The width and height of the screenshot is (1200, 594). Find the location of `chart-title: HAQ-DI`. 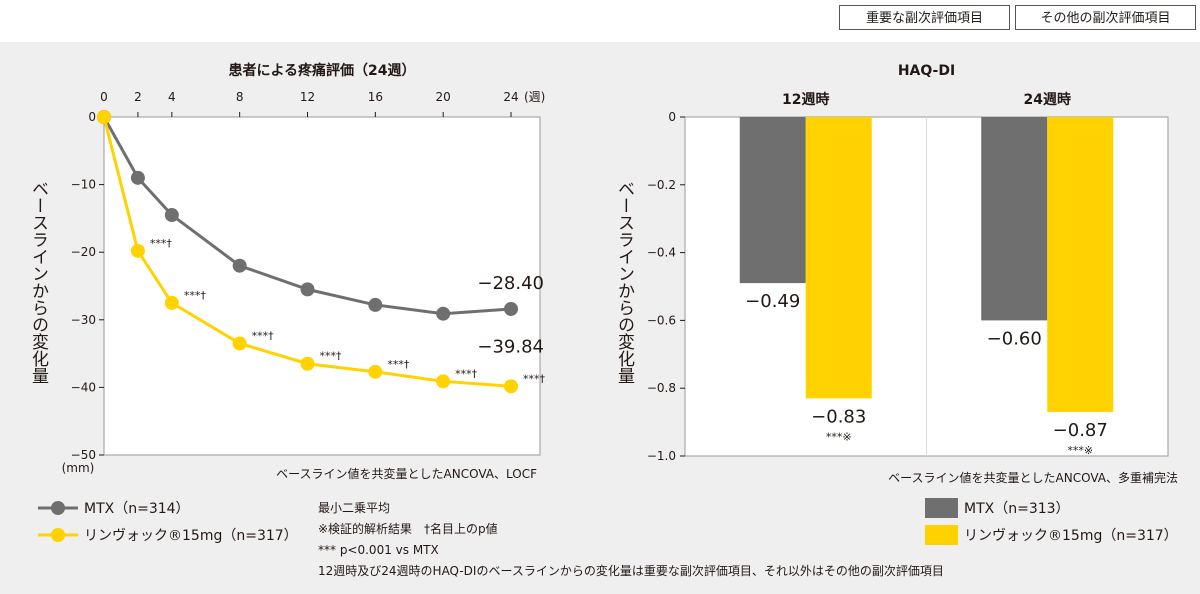

chart-title: HAQ-DI is located at coordinates (926, 71).